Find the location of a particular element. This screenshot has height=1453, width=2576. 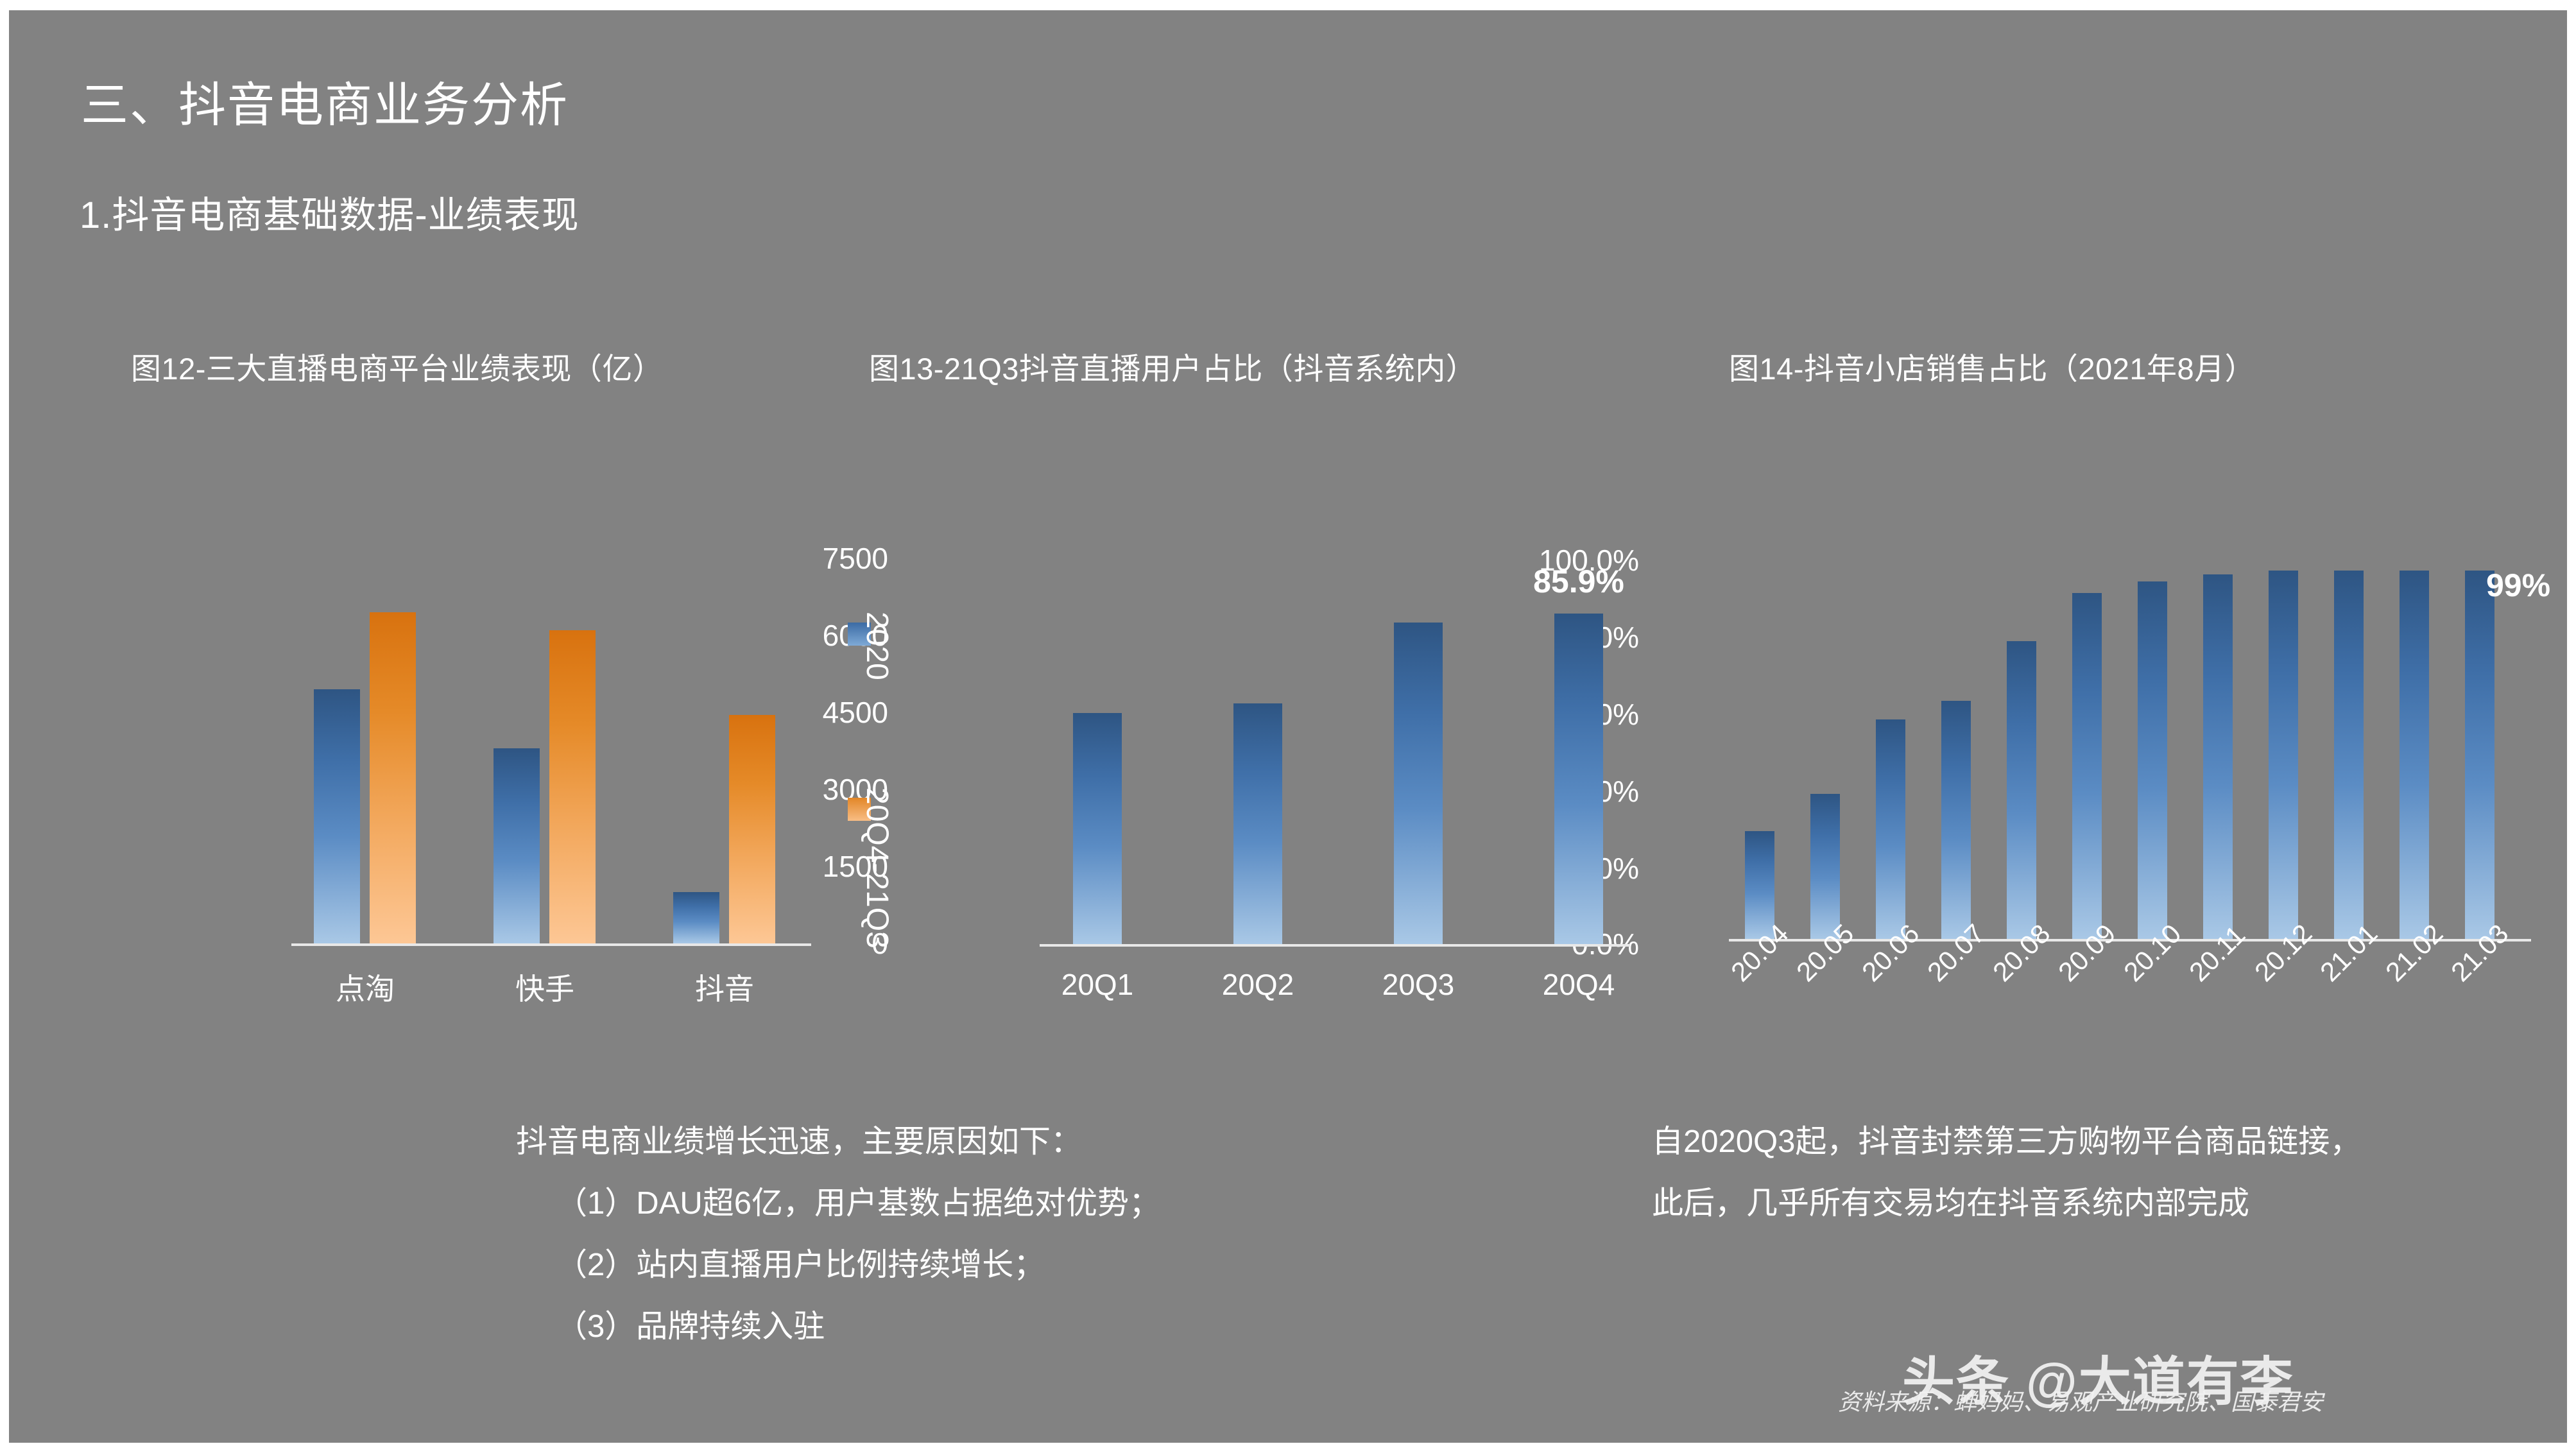

bar-2005 is located at coordinates (1825, 866).